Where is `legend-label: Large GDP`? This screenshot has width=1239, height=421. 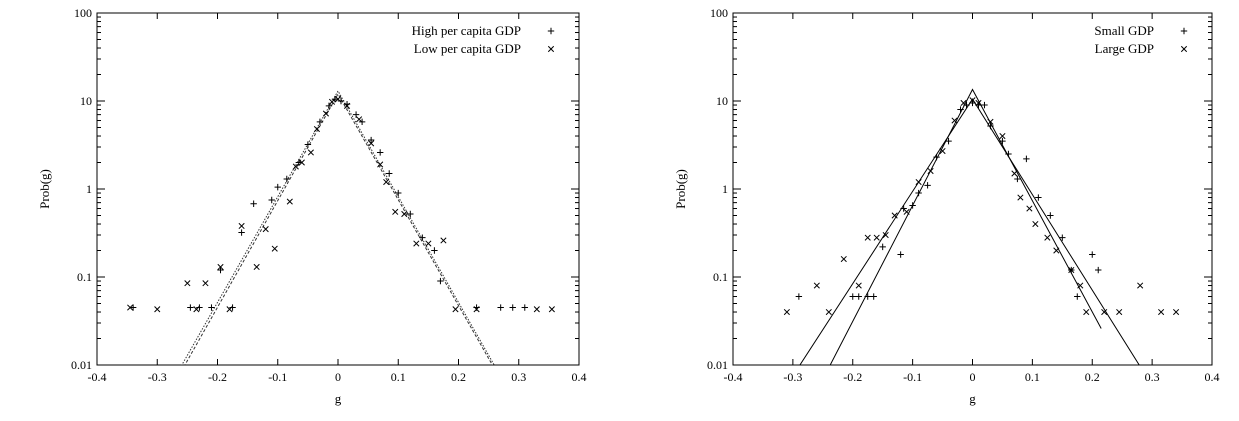 legend-label: Large GDP is located at coordinates (1124, 48).